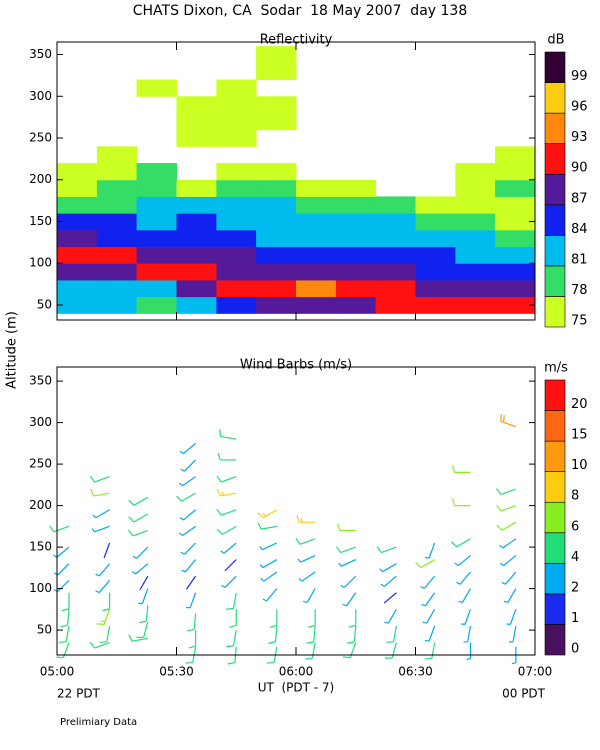  What do you see at coordinates (40, 422) in the screenshot?
I see `y-tick-label: 300` at bounding box center [40, 422].